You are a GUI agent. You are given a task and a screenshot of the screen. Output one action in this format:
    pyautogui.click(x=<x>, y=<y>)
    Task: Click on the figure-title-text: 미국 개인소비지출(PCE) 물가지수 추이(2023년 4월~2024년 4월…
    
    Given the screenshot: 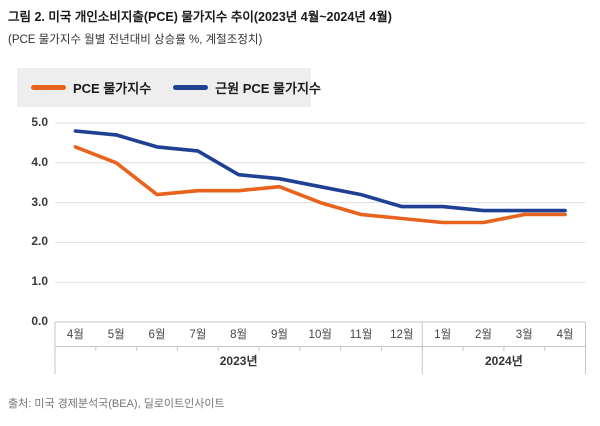 What is the action you would take?
    pyautogui.click(x=218, y=17)
    